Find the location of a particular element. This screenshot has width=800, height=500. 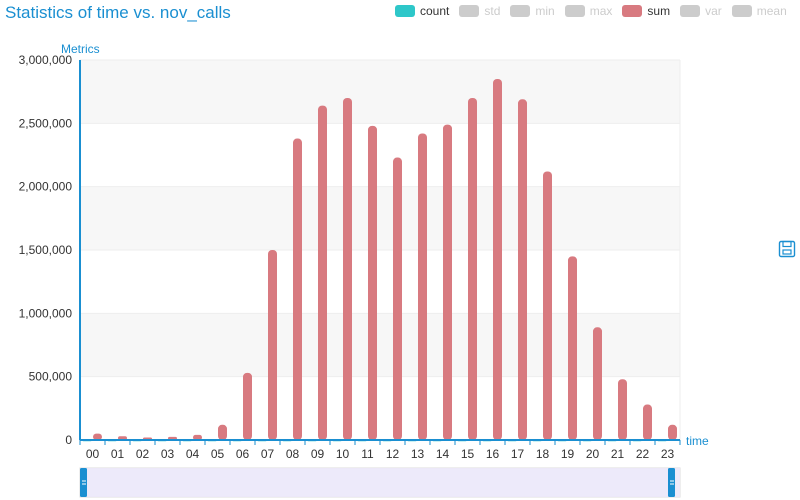

x-tick-label: 05 is located at coordinates (218, 454).